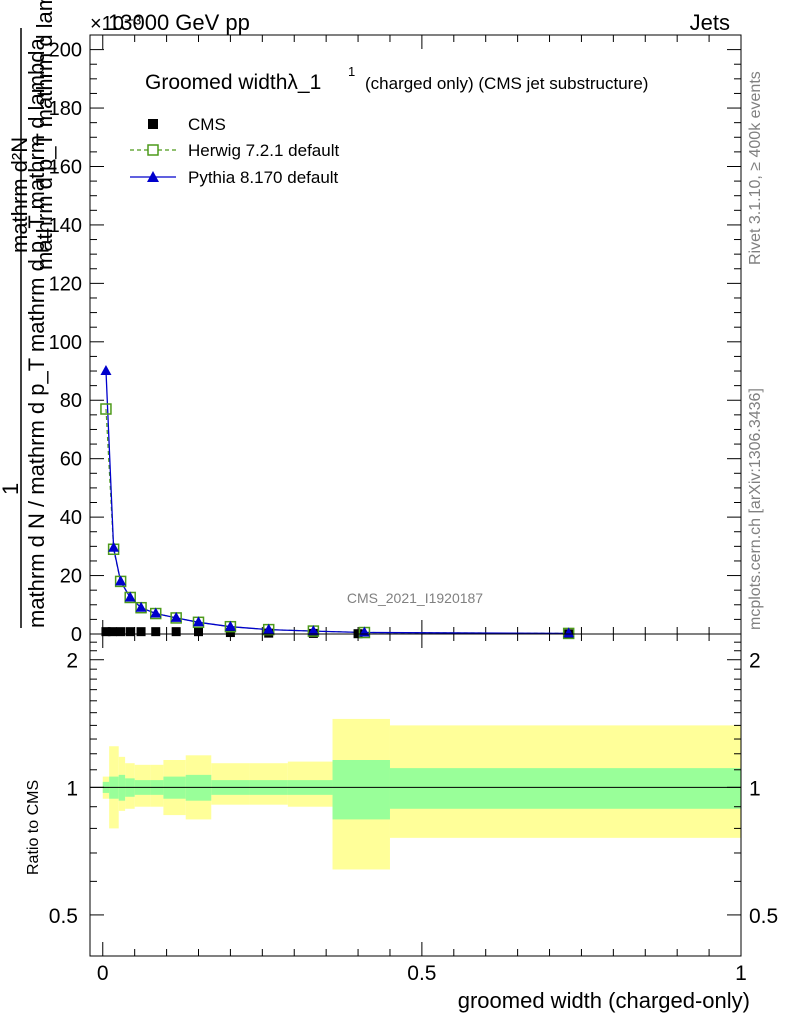 This screenshot has height=1024, width=786. I want to click on y-tick-label: 140, so click(65, 226).